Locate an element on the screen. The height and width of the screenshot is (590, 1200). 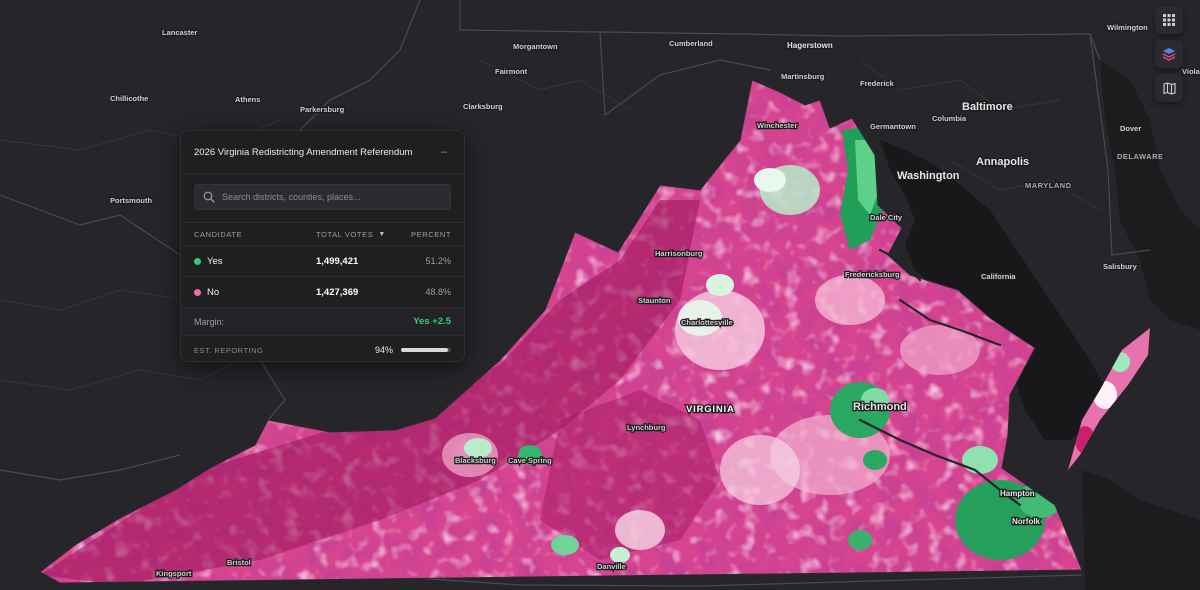
place-label: Dover is located at coordinates (1130, 128).